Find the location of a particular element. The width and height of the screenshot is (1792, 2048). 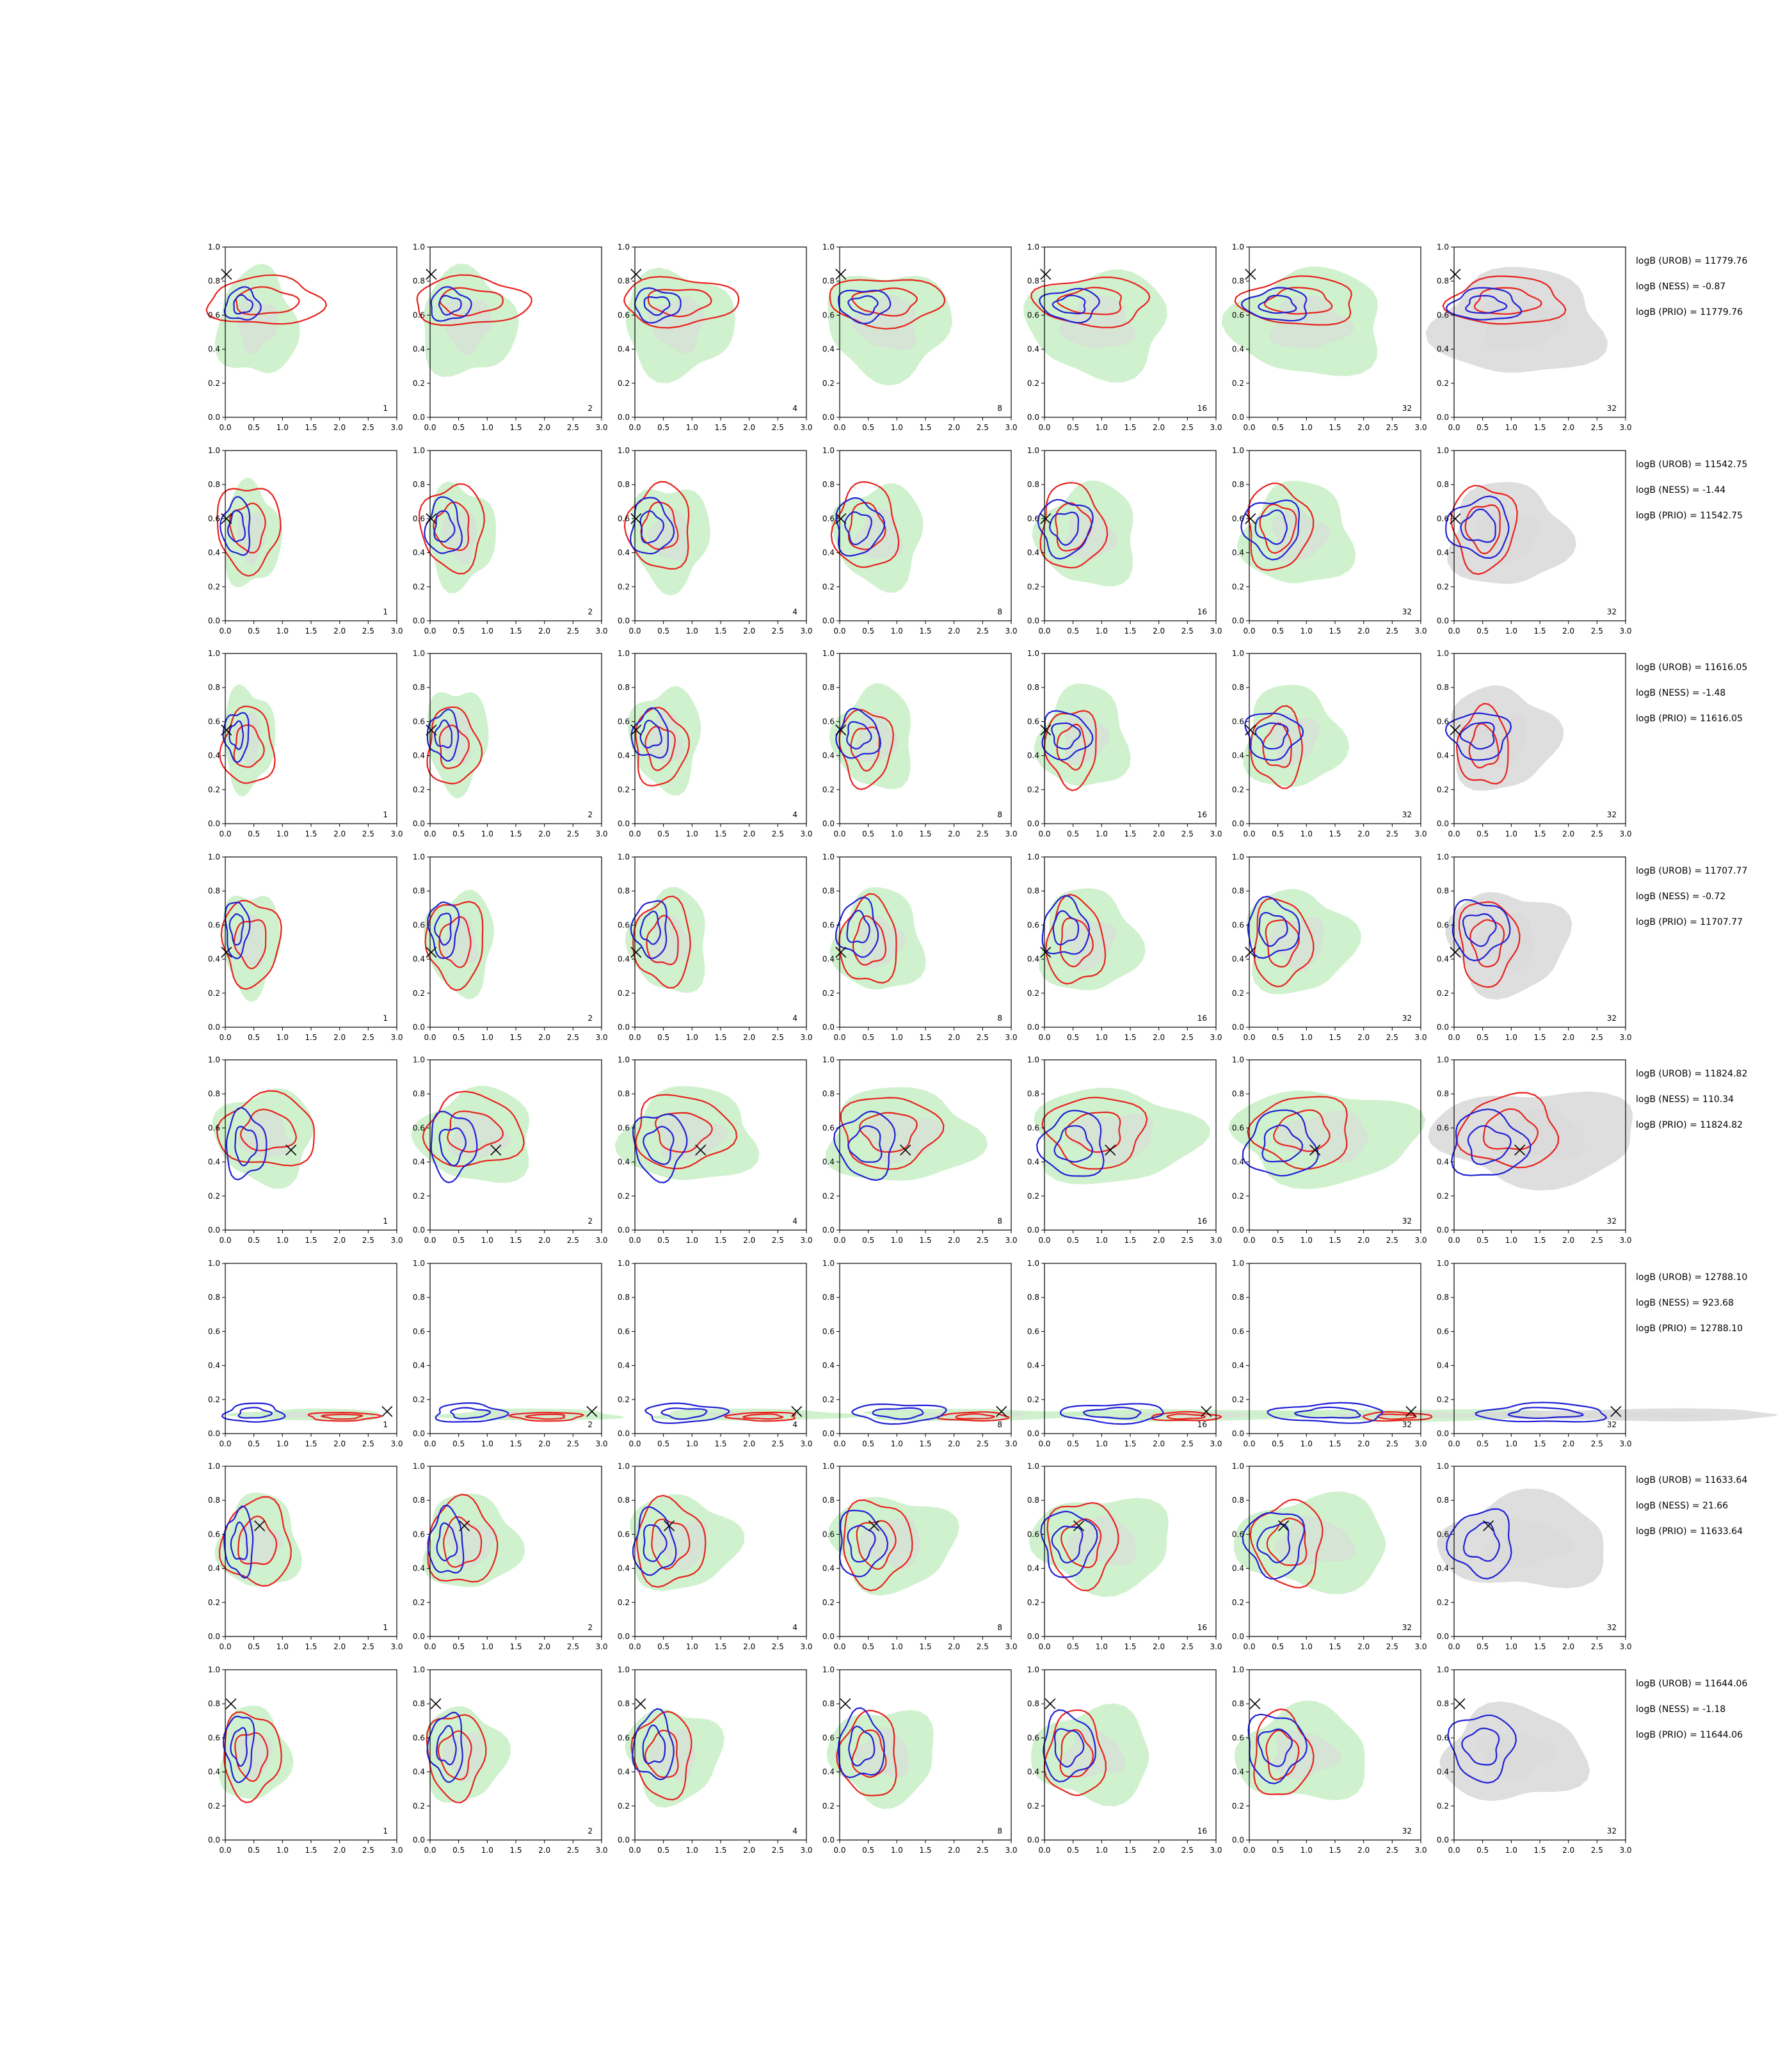

stat-line: logB (NESS) = -1.48 is located at coordinates (1681, 693).